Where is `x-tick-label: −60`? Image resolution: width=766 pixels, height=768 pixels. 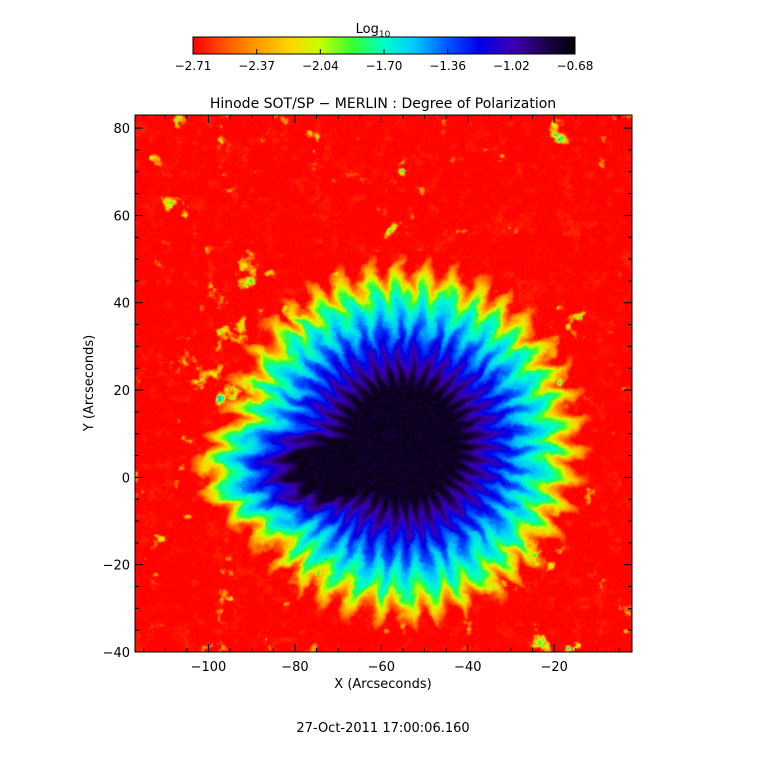 x-tick-label: −60 is located at coordinates (381, 667).